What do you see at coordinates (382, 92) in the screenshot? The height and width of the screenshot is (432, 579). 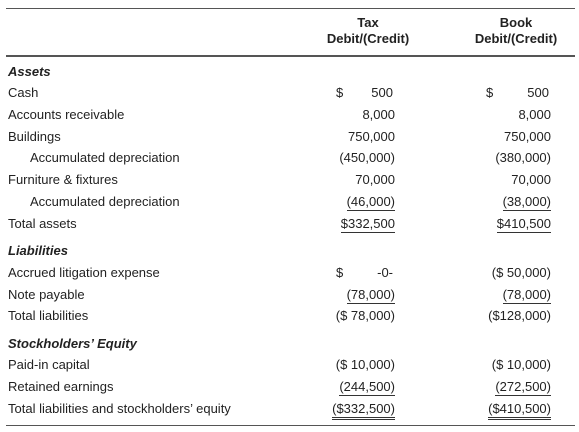 I see `tax-value: 500` at bounding box center [382, 92].